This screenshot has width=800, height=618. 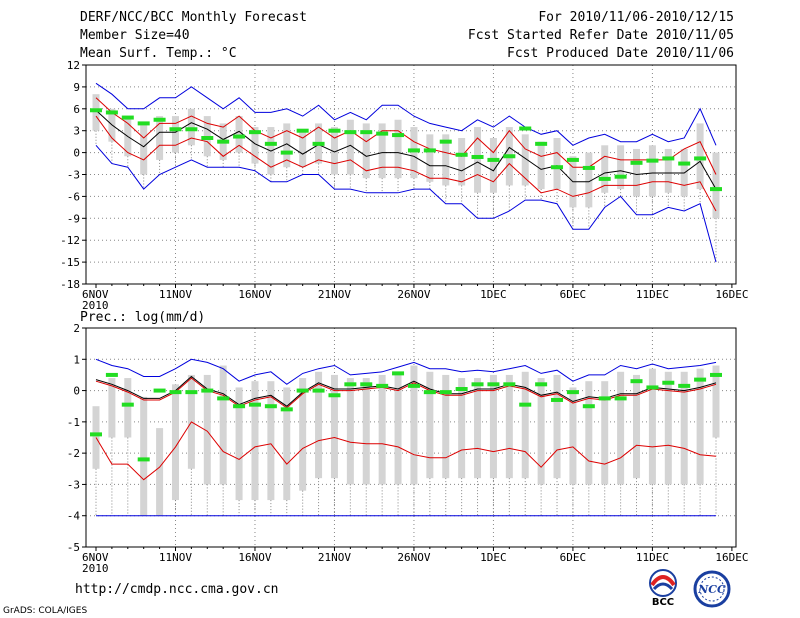 What do you see at coordinates (620, 53) in the screenshot?
I see `produced-date: Fcst Produced Date 2010/11/06` at bounding box center [620, 53].